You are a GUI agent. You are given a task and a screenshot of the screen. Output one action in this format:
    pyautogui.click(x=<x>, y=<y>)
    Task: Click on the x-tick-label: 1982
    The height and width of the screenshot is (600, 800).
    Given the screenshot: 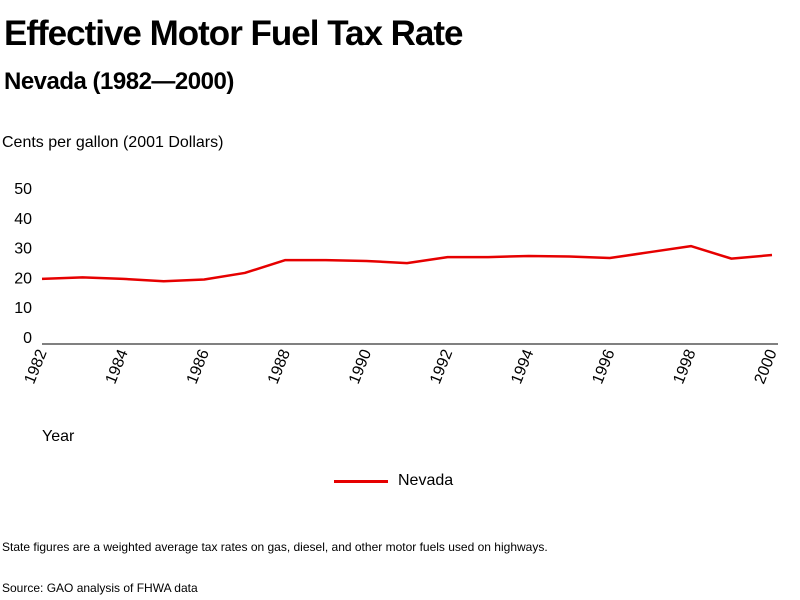 What is the action you would take?
    pyautogui.click(x=36, y=366)
    